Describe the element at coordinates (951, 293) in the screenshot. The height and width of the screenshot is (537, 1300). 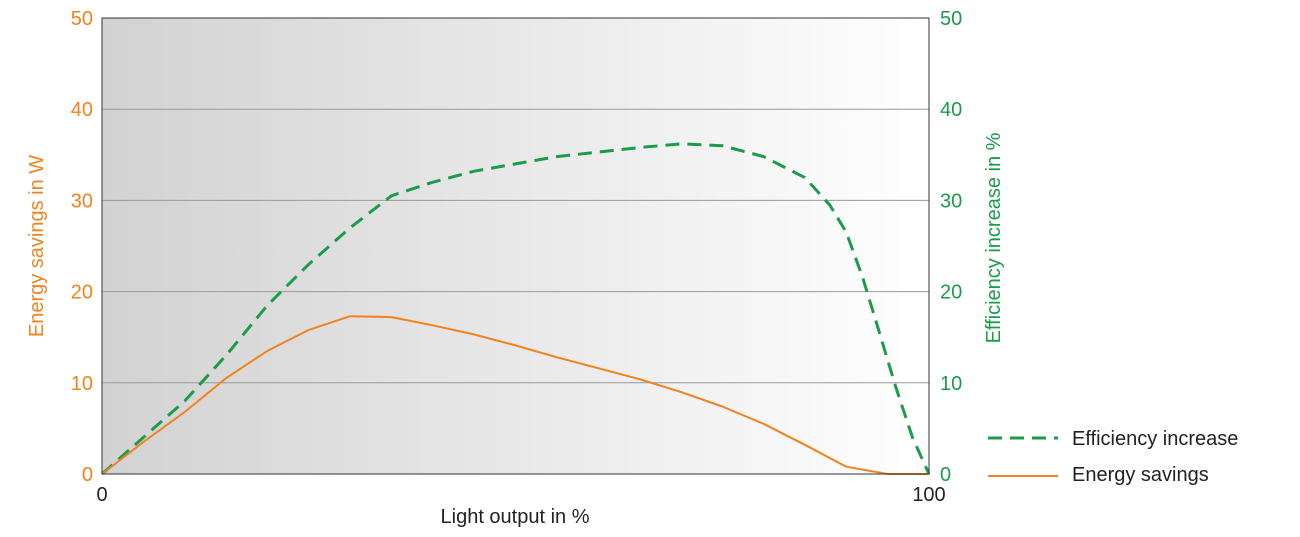
I see `right-tick-label: 20` at that location.